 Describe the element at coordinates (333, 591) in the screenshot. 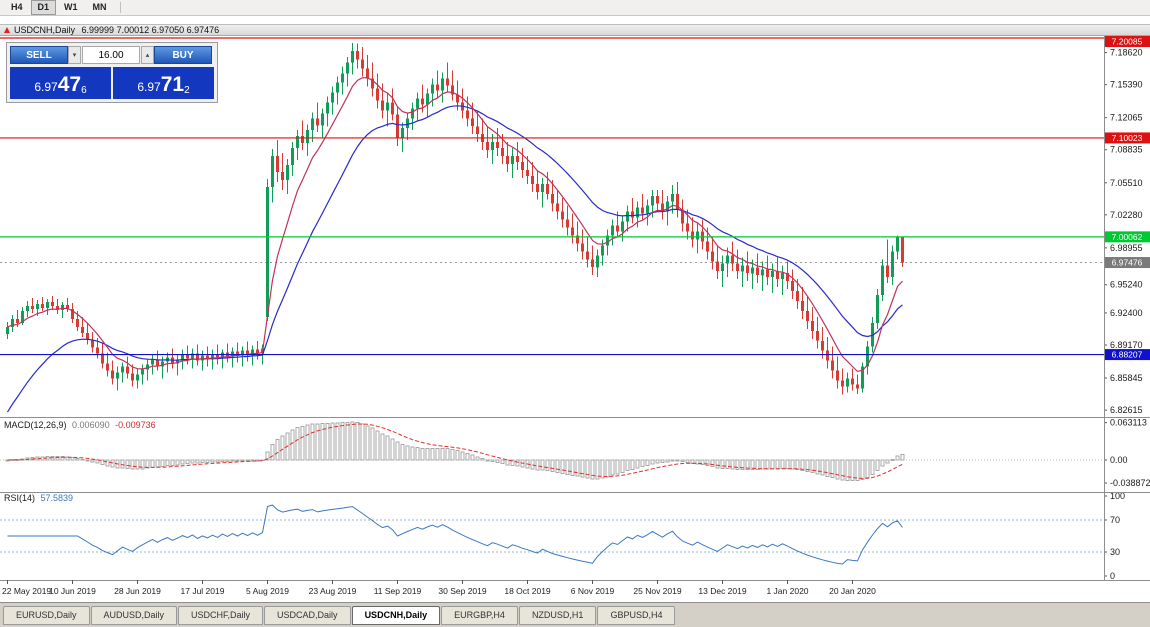

I see `svg-text: 23 Aug 2019` at that location.